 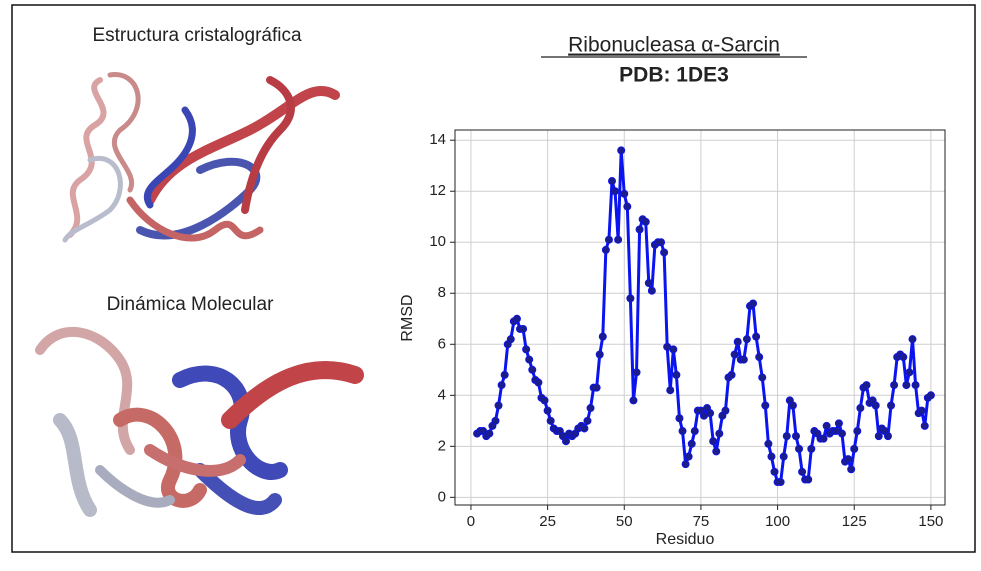 What do you see at coordinates (191, 304) in the screenshot?
I see `panel-label: Dinámica Molecular` at bounding box center [191, 304].